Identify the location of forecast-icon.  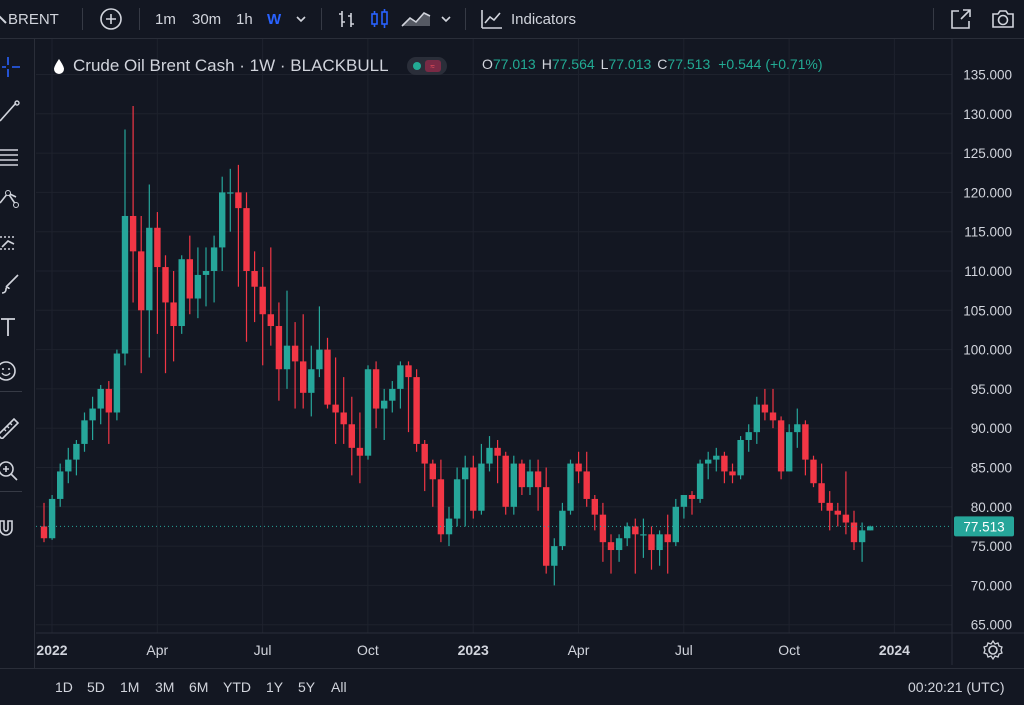
(8, 243).